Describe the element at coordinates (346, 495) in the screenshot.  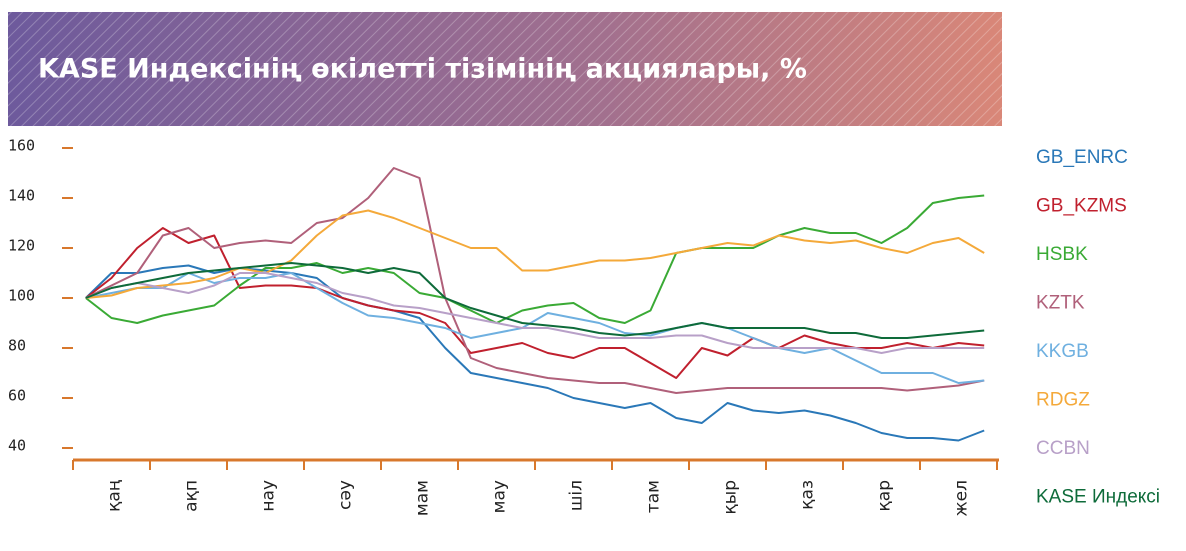
I see `x-tick-label: сәу` at that location.